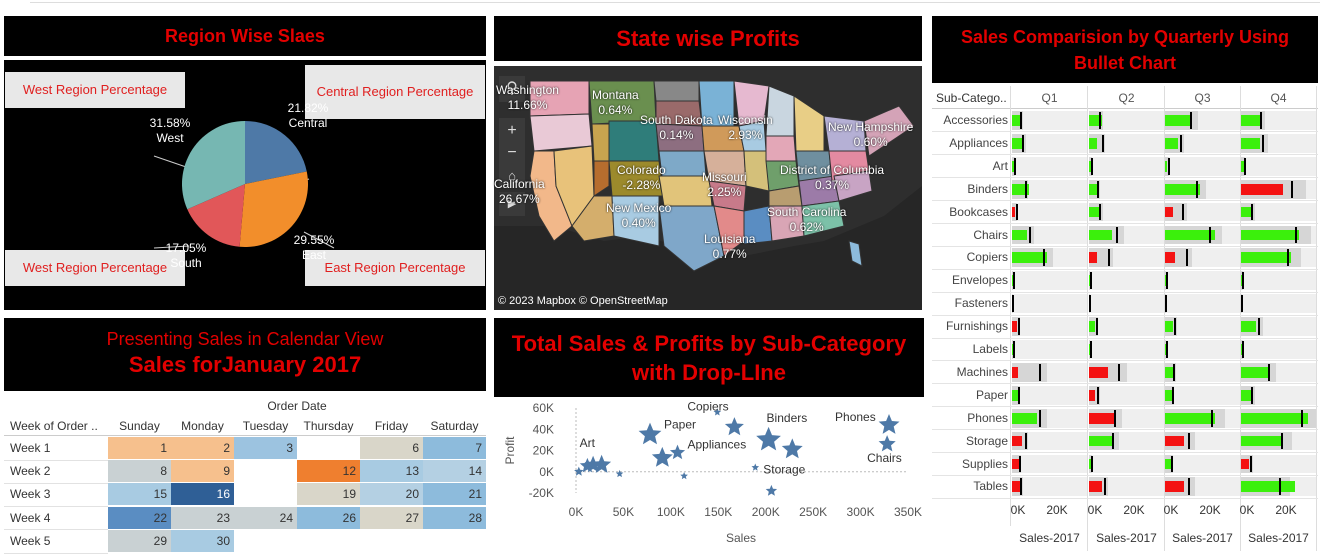  I want to click on calendar-day-cell: 21, so click(454, 494).